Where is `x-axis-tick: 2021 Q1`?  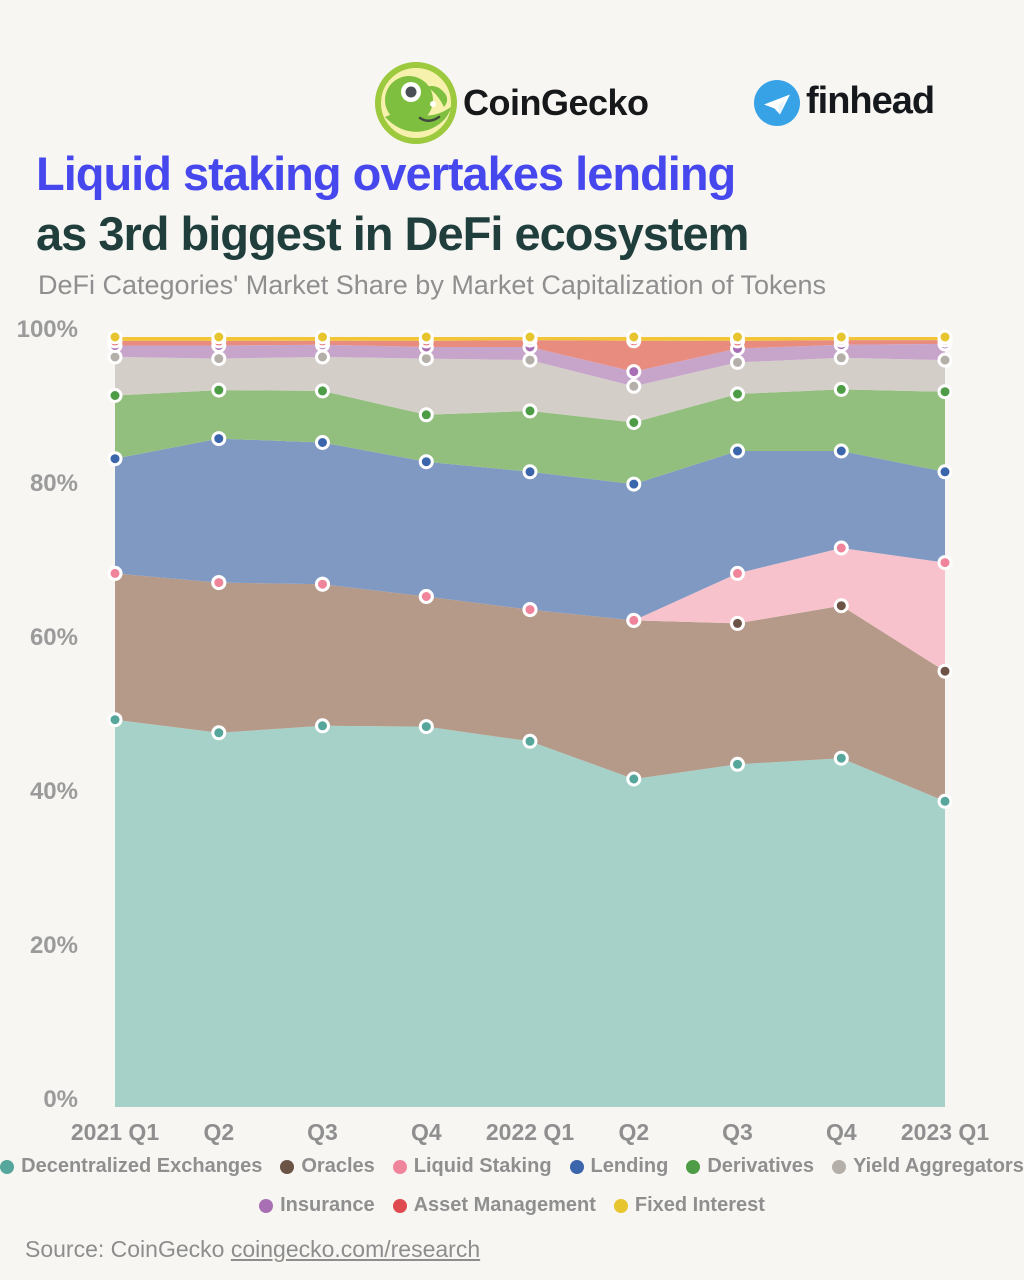
x-axis-tick: 2021 Q1 is located at coordinates (115, 1132).